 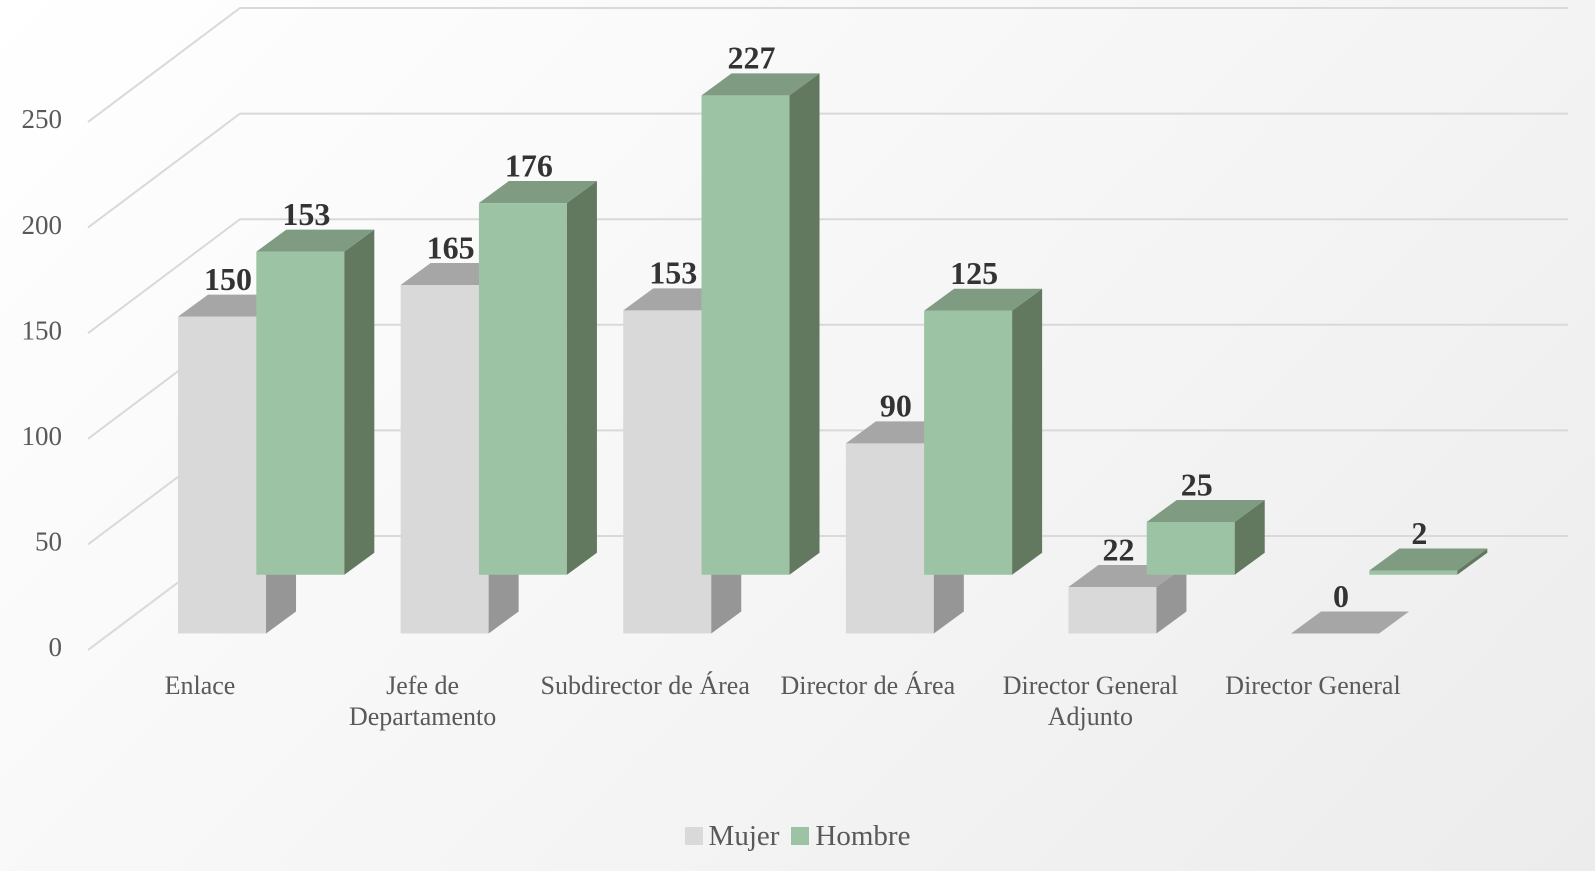 What do you see at coordinates (1313, 685) in the screenshot?
I see `x-tick-label: Director General` at bounding box center [1313, 685].